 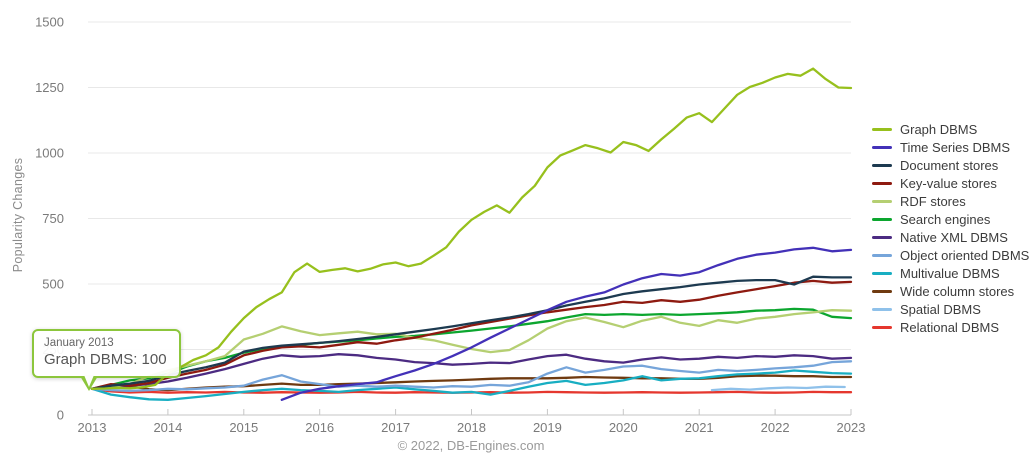 I want to click on tooltip: January 2013 Graph DBMS: 100, so click(x=106, y=360).